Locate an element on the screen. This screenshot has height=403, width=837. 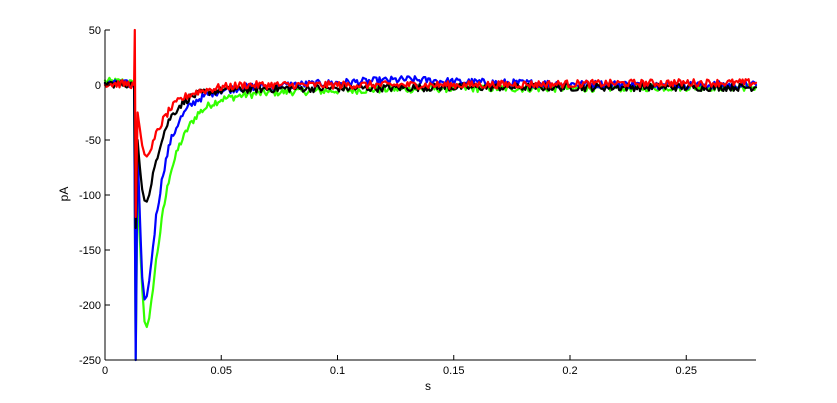
x-tick-label: 0.05 is located at coordinates (221, 371).